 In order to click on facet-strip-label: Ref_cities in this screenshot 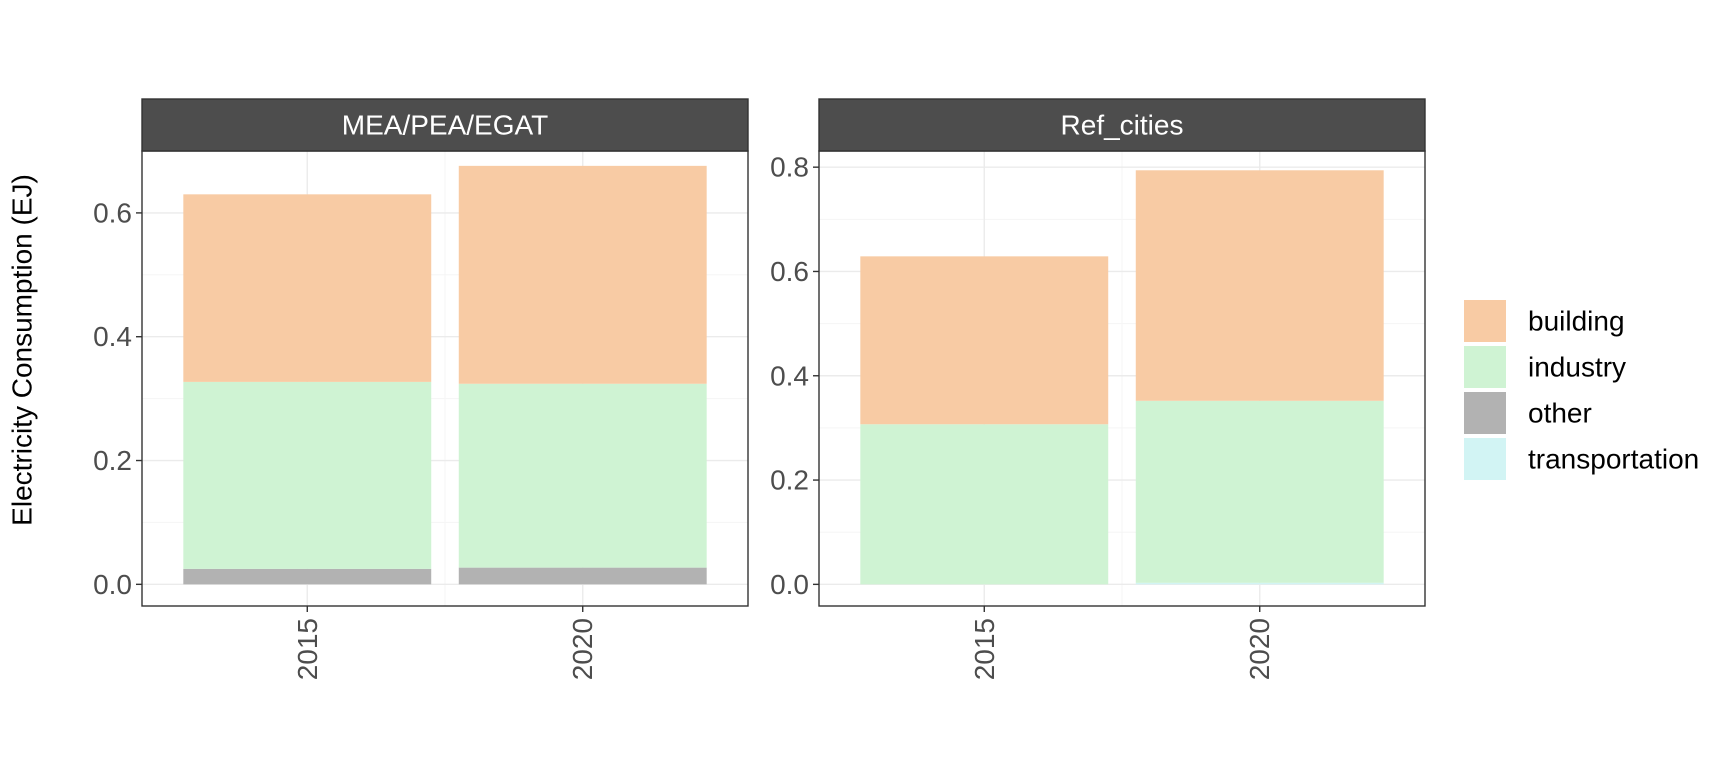, I will do `click(1122, 125)`.